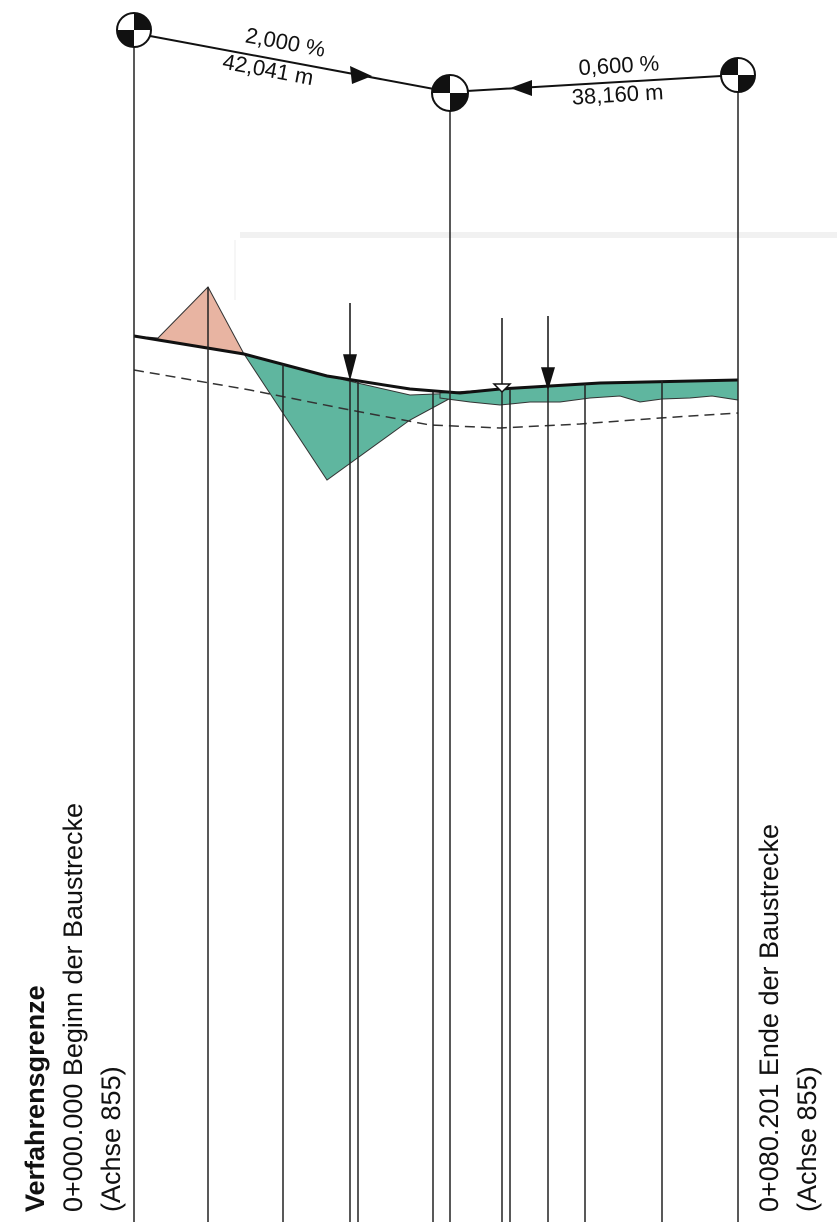 The image size is (837, 1222). I want to click on end-station: 0+080.201 Ende der Baustrecke, so click(769, 1018).